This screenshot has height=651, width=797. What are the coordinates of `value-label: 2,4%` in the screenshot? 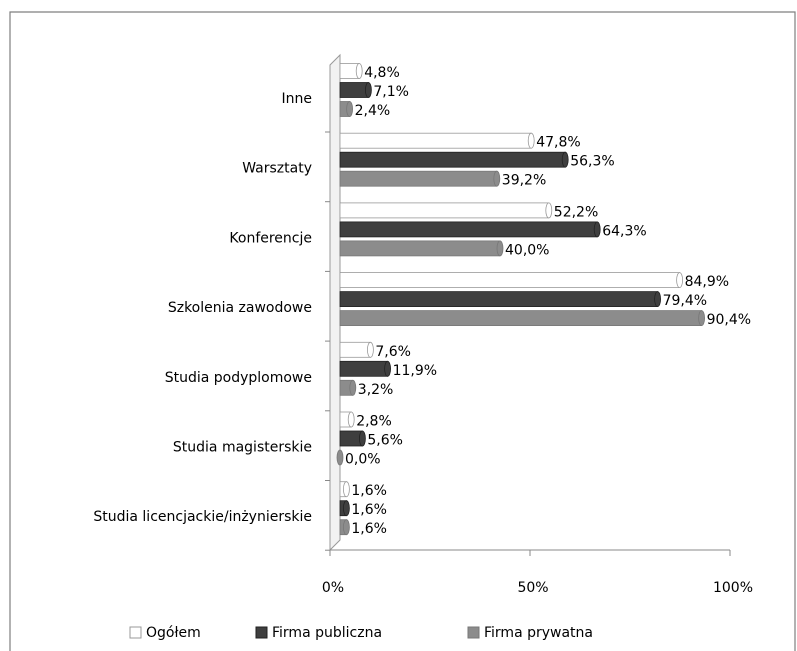 It's located at (373, 111).